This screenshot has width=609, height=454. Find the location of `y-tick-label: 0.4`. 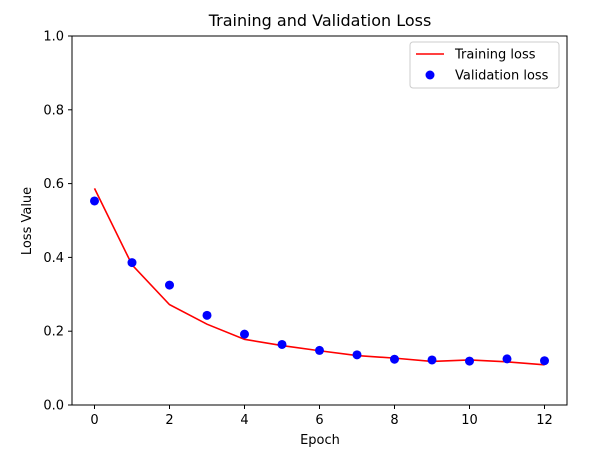

y-tick-label: 0.4 is located at coordinates (53, 258).